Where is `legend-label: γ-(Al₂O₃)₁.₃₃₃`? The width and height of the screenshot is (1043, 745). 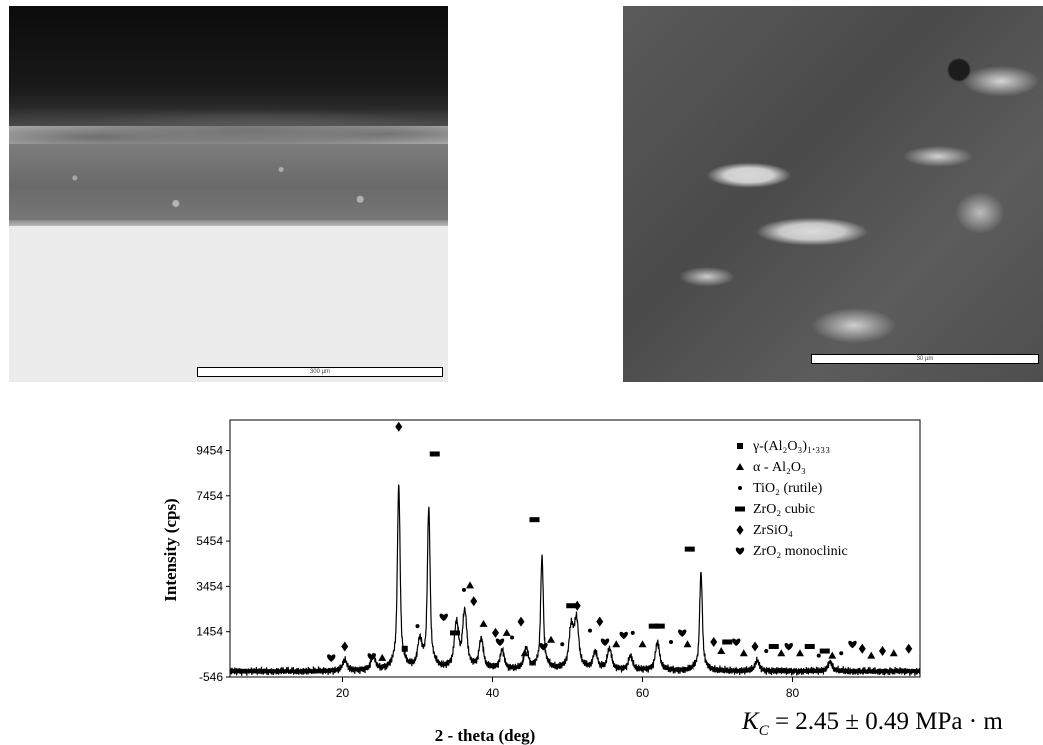 legend-label: γ-(Al₂O₃)₁.₃₃₃ is located at coordinates (791, 446).